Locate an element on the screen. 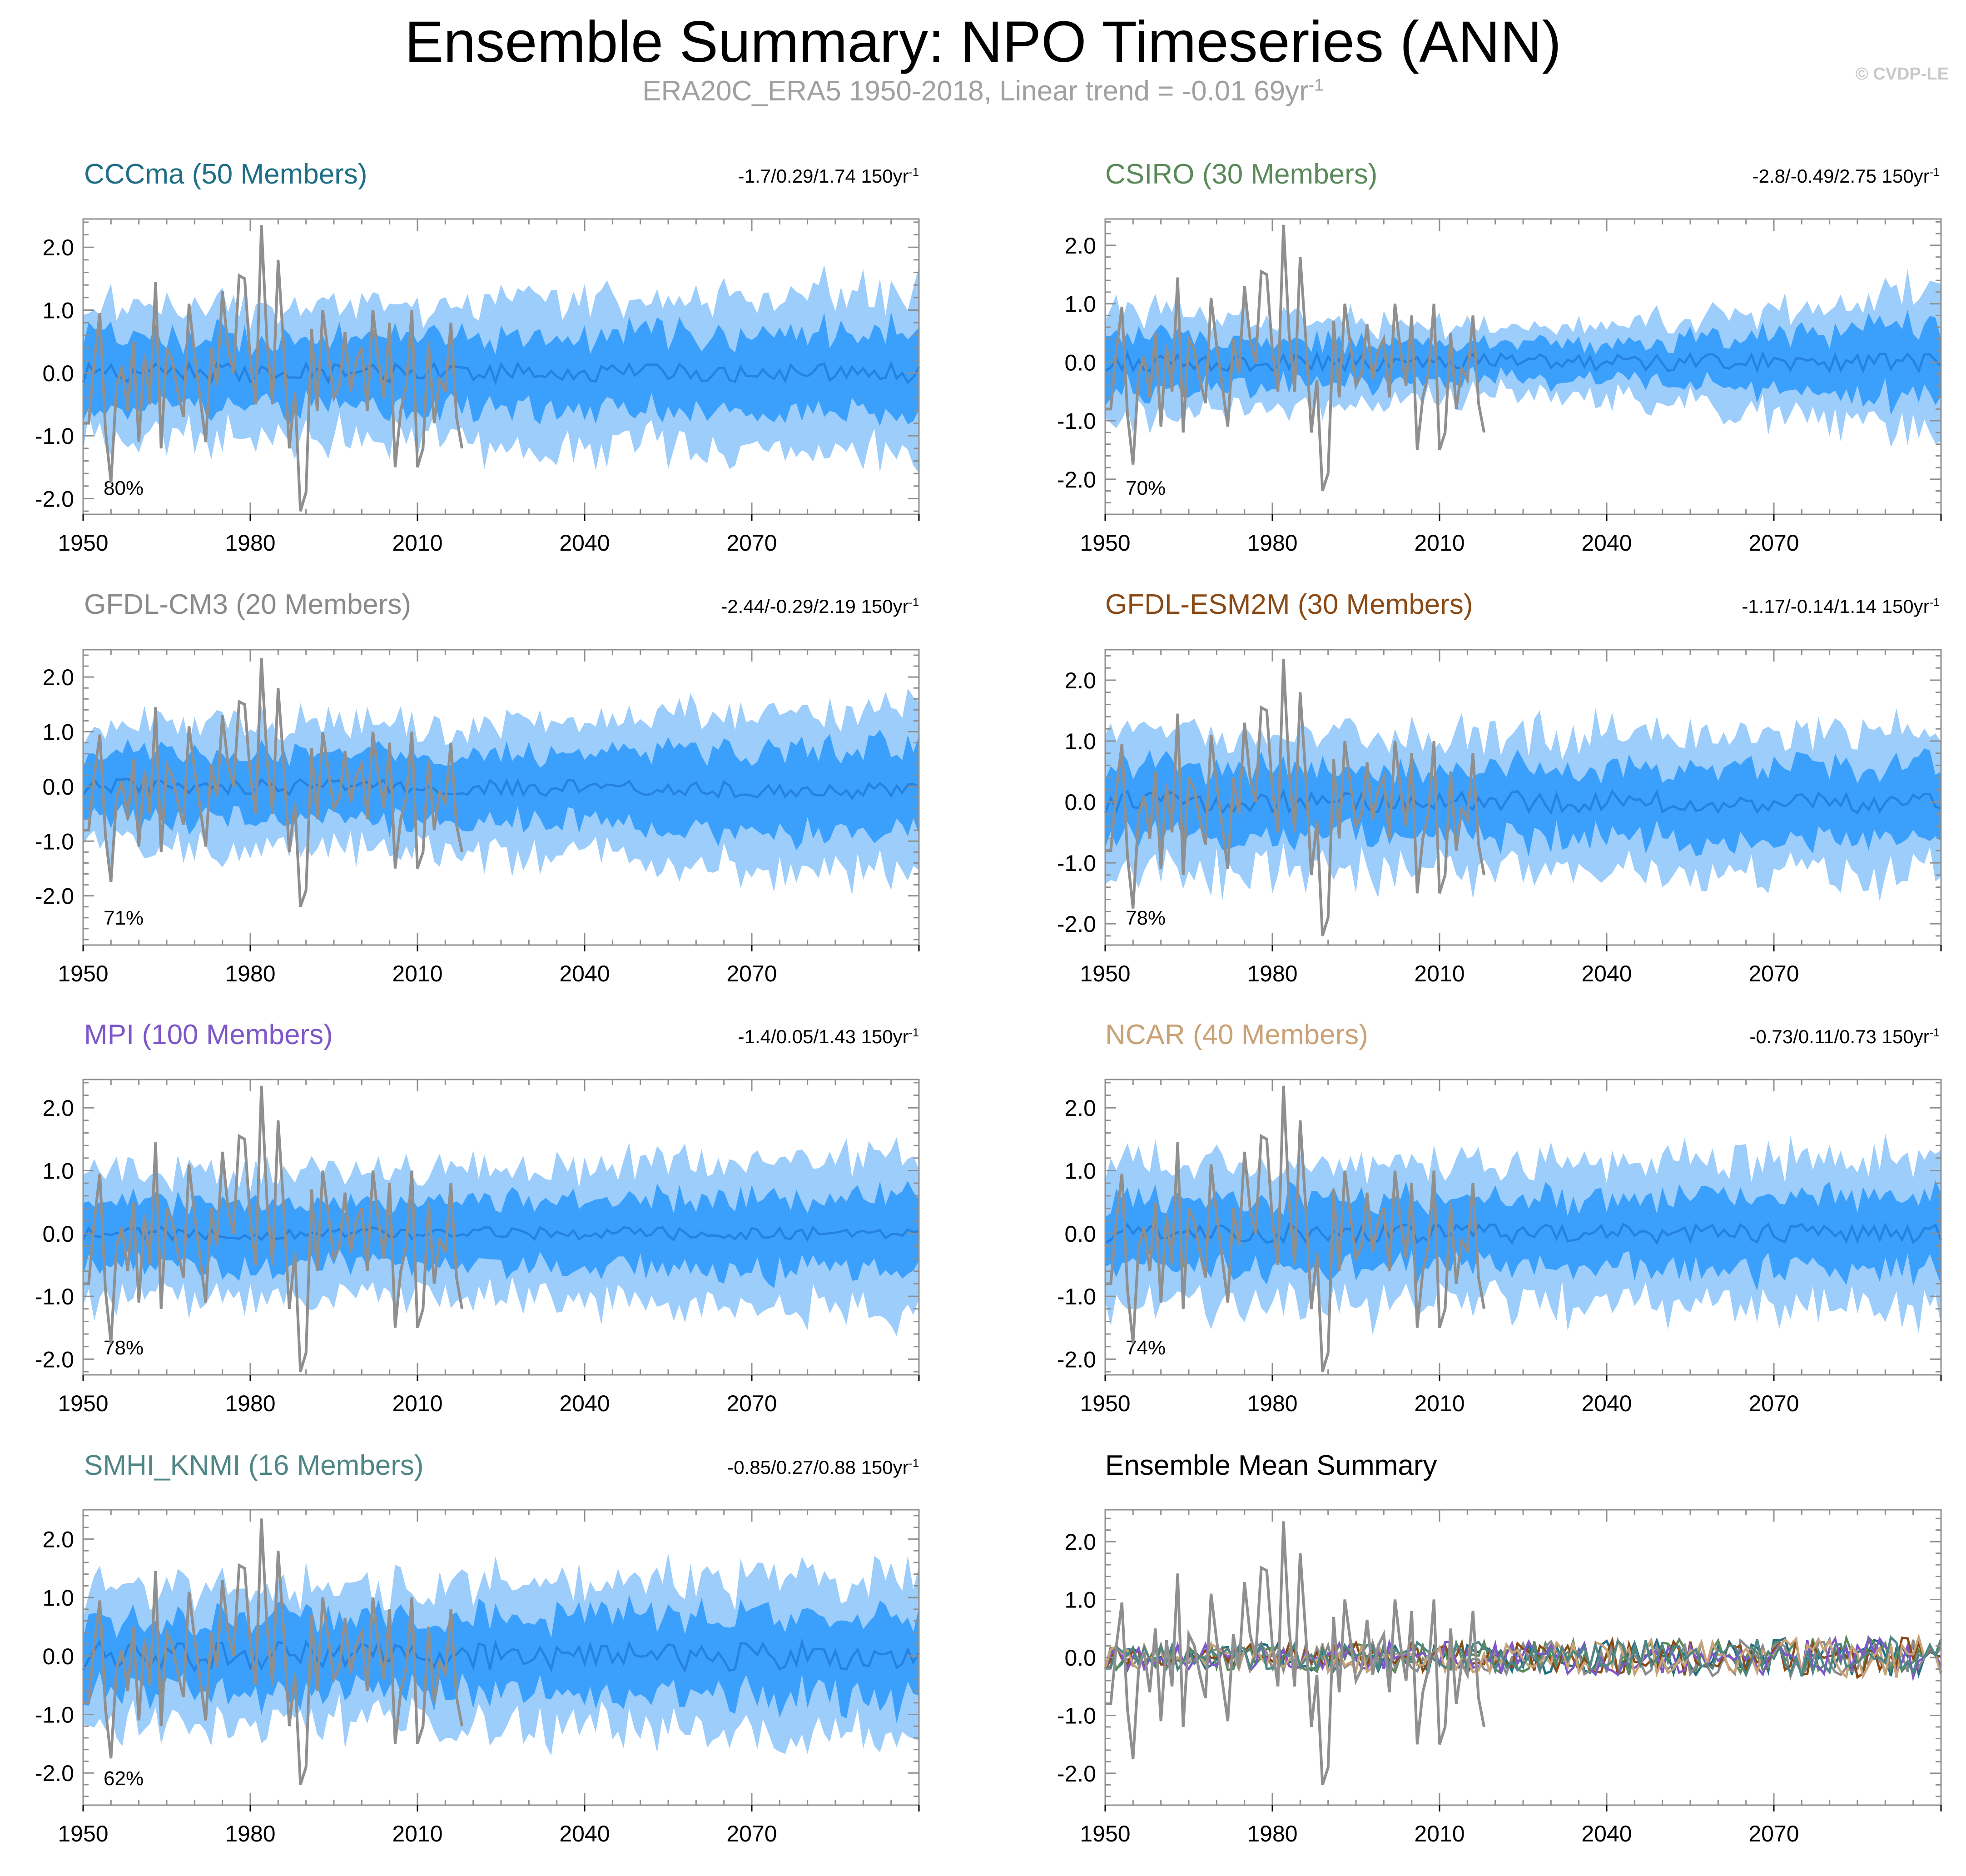 This screenshot has height=1876, width=1966. panel-mpi: 2.0 1.0 0.0 -1.0 -2.0 1950 1980 2010 2040 2070 is located at coordinates (477, 1247).